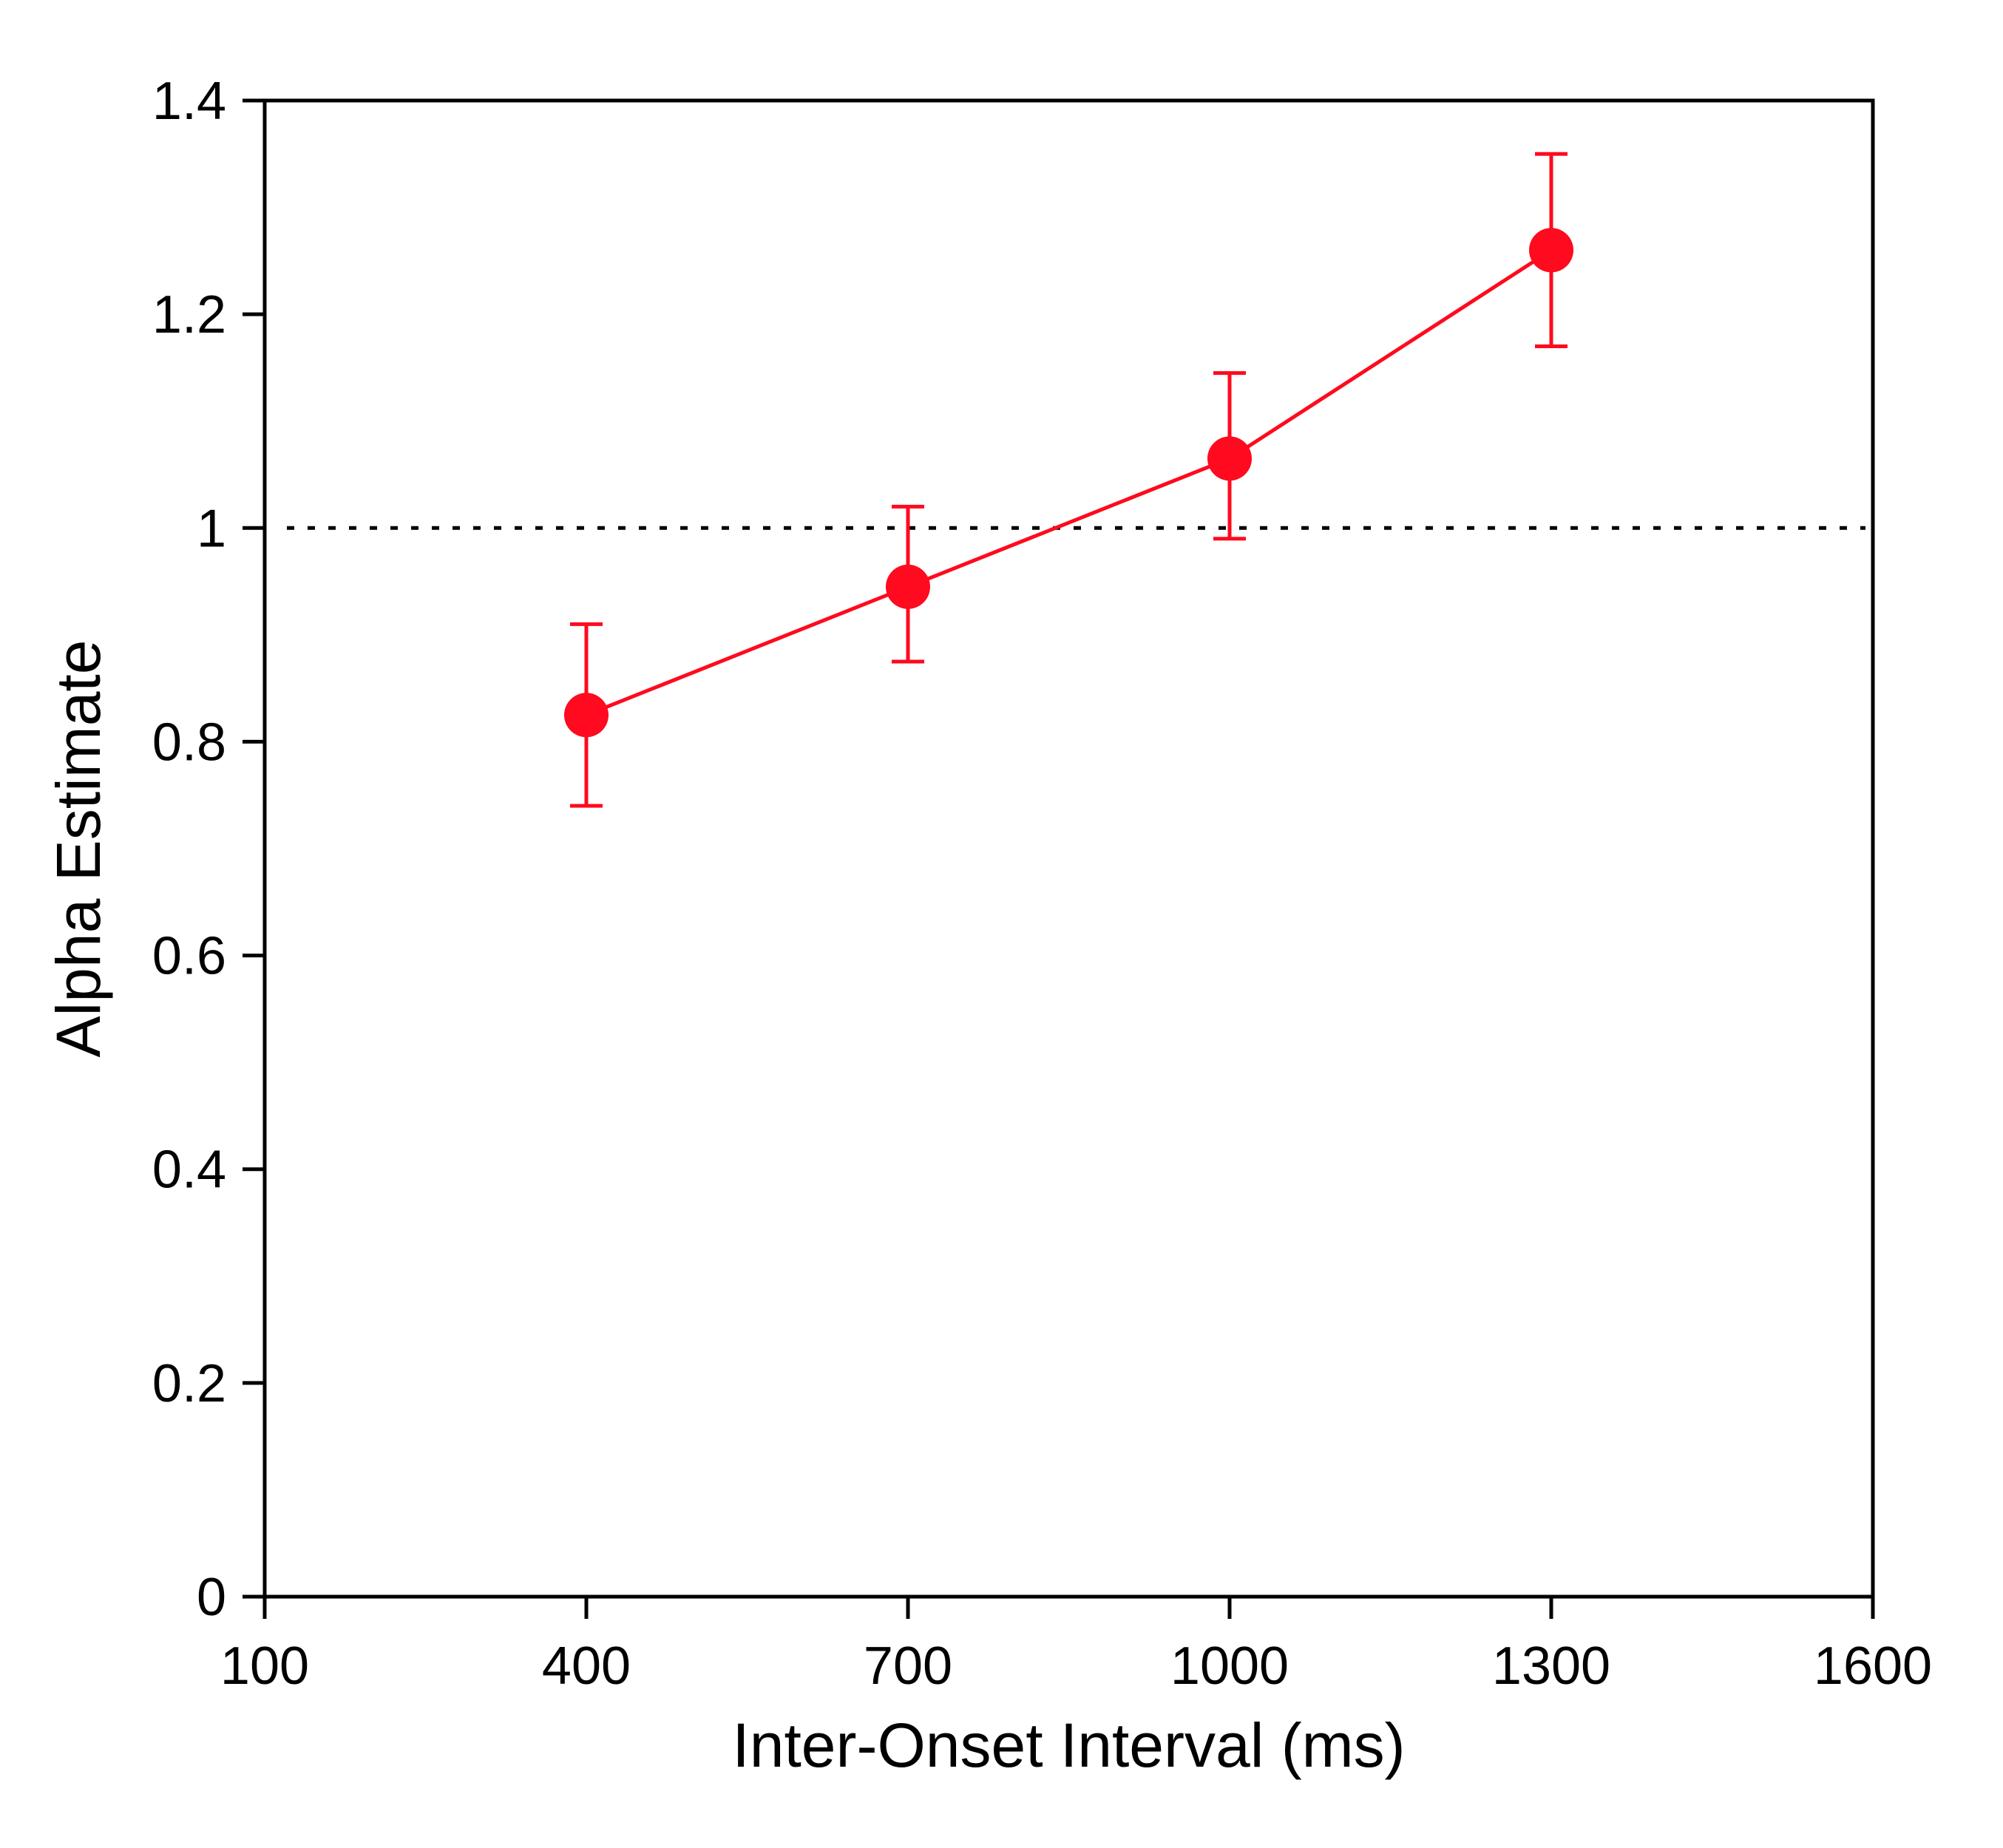 The height and width of the screenshot is (1848, 2003). I want to click on y-tick-label: 1.4, so click(189, 101).